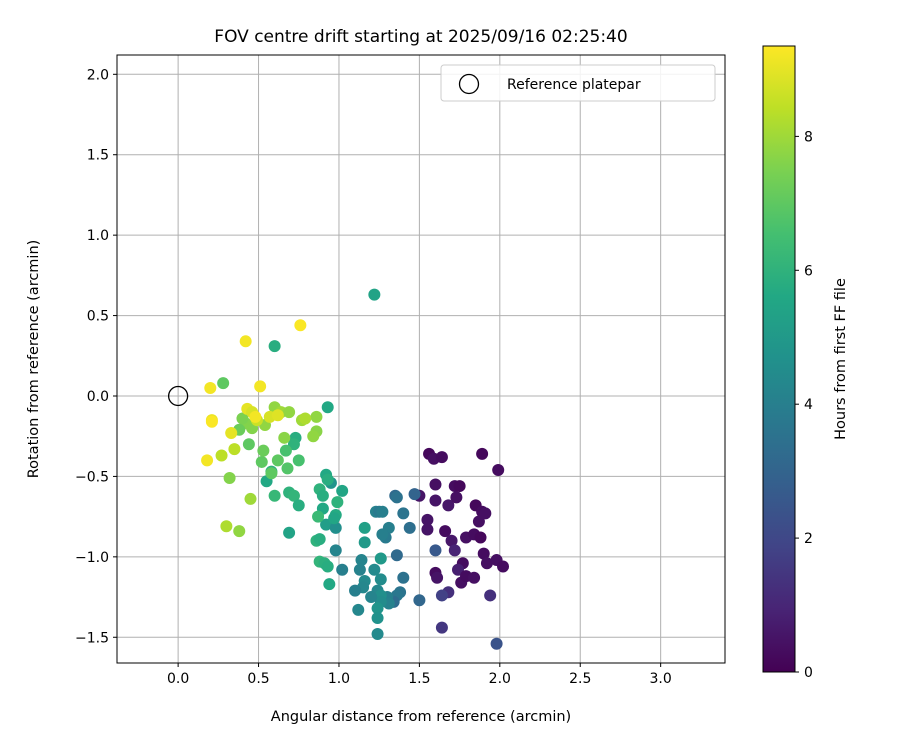 The height and width of the screenshot is (750, 900). I want to click on reference-platepar-marker, so click(178, 396).